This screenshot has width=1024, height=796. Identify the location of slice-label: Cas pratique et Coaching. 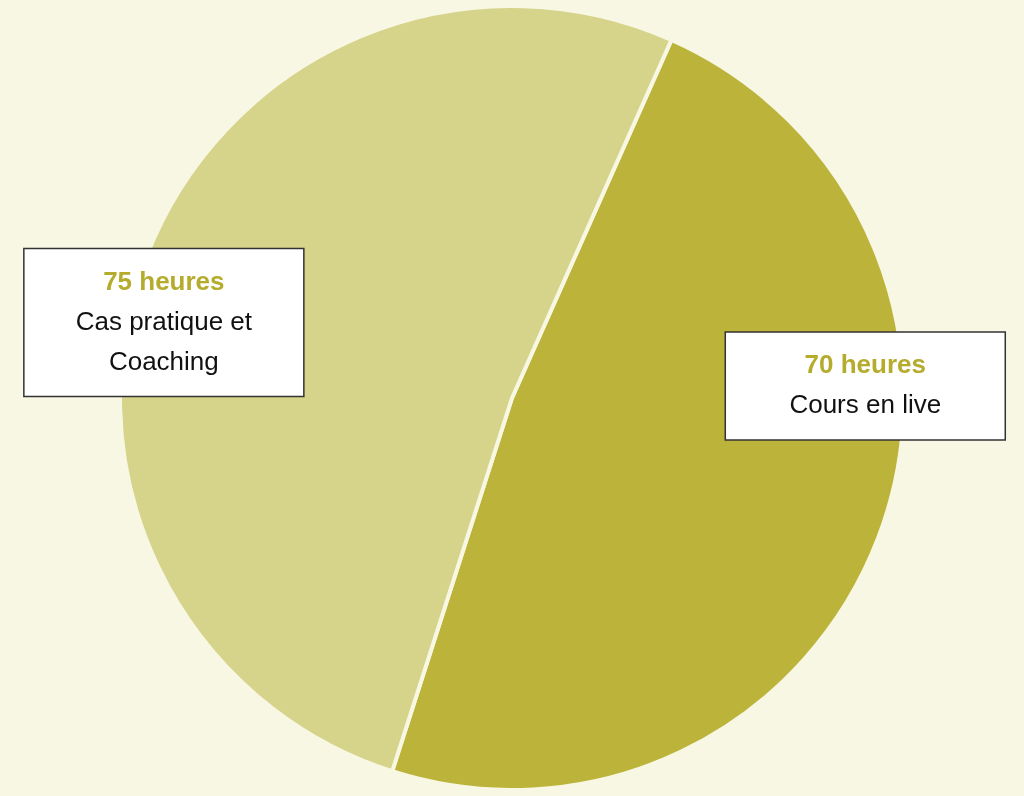
(164, 340).